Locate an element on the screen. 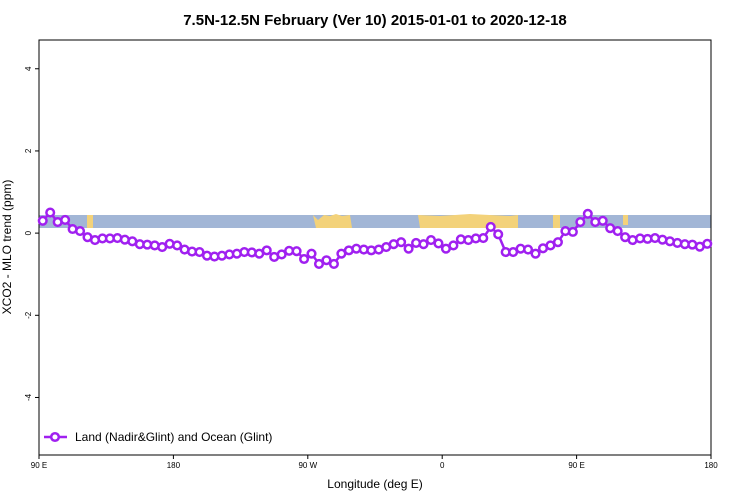 The height and width of the screenshot is (500, 750). y-tick-label: 2 is located at coordinates (28, 150).